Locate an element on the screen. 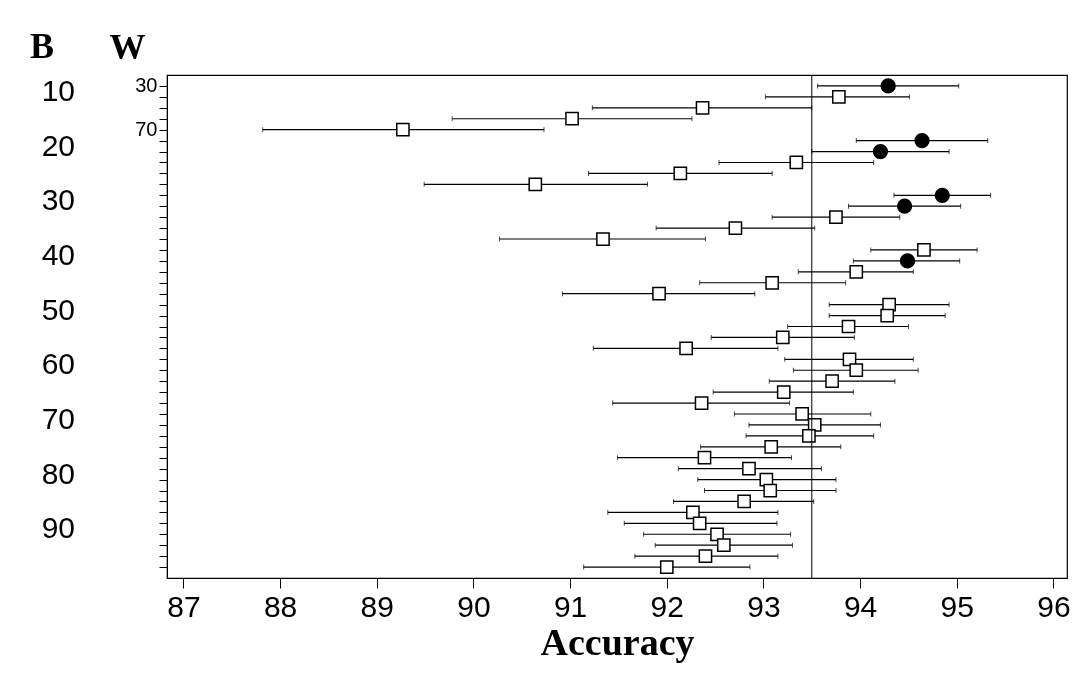  x-tick-label: 93 is located at coordinates (764, 606).